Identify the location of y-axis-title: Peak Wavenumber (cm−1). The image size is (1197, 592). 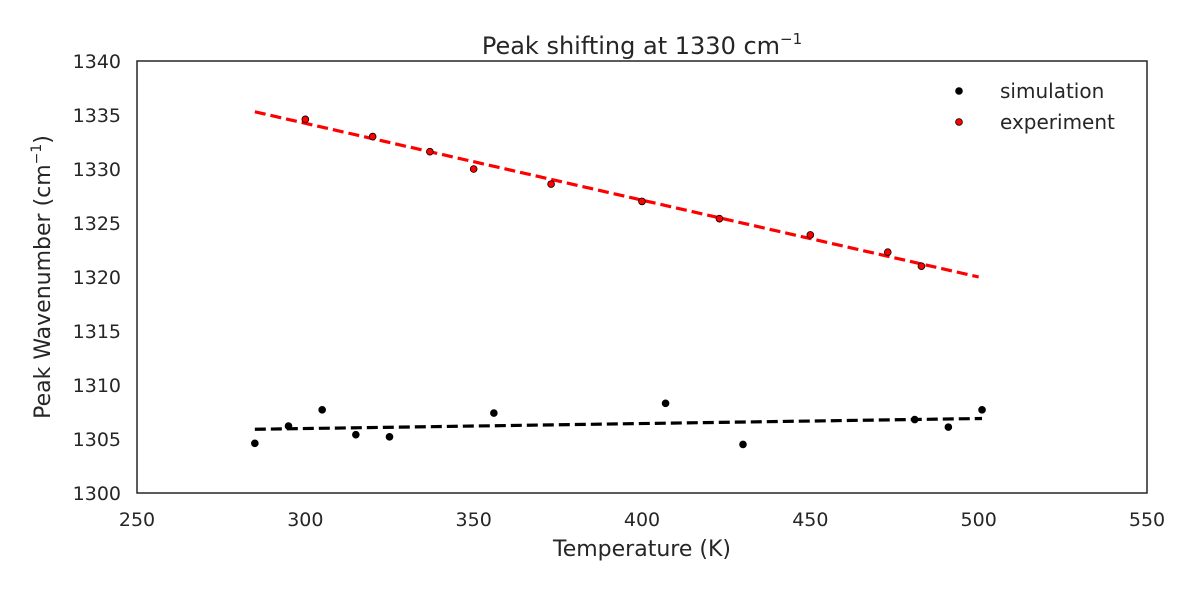
(42, 277).